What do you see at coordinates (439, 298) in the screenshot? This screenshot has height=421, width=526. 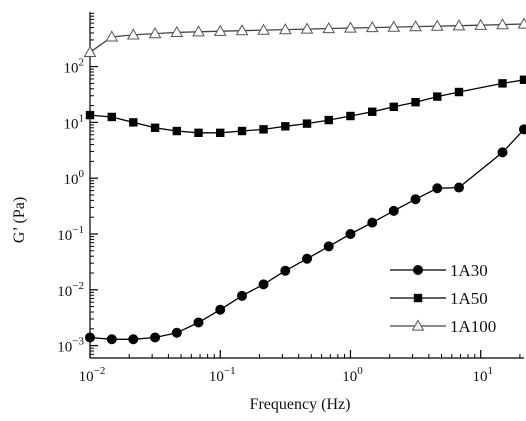 I see `legend-item-1a50: 1A50` at bounding box center [439, 298].